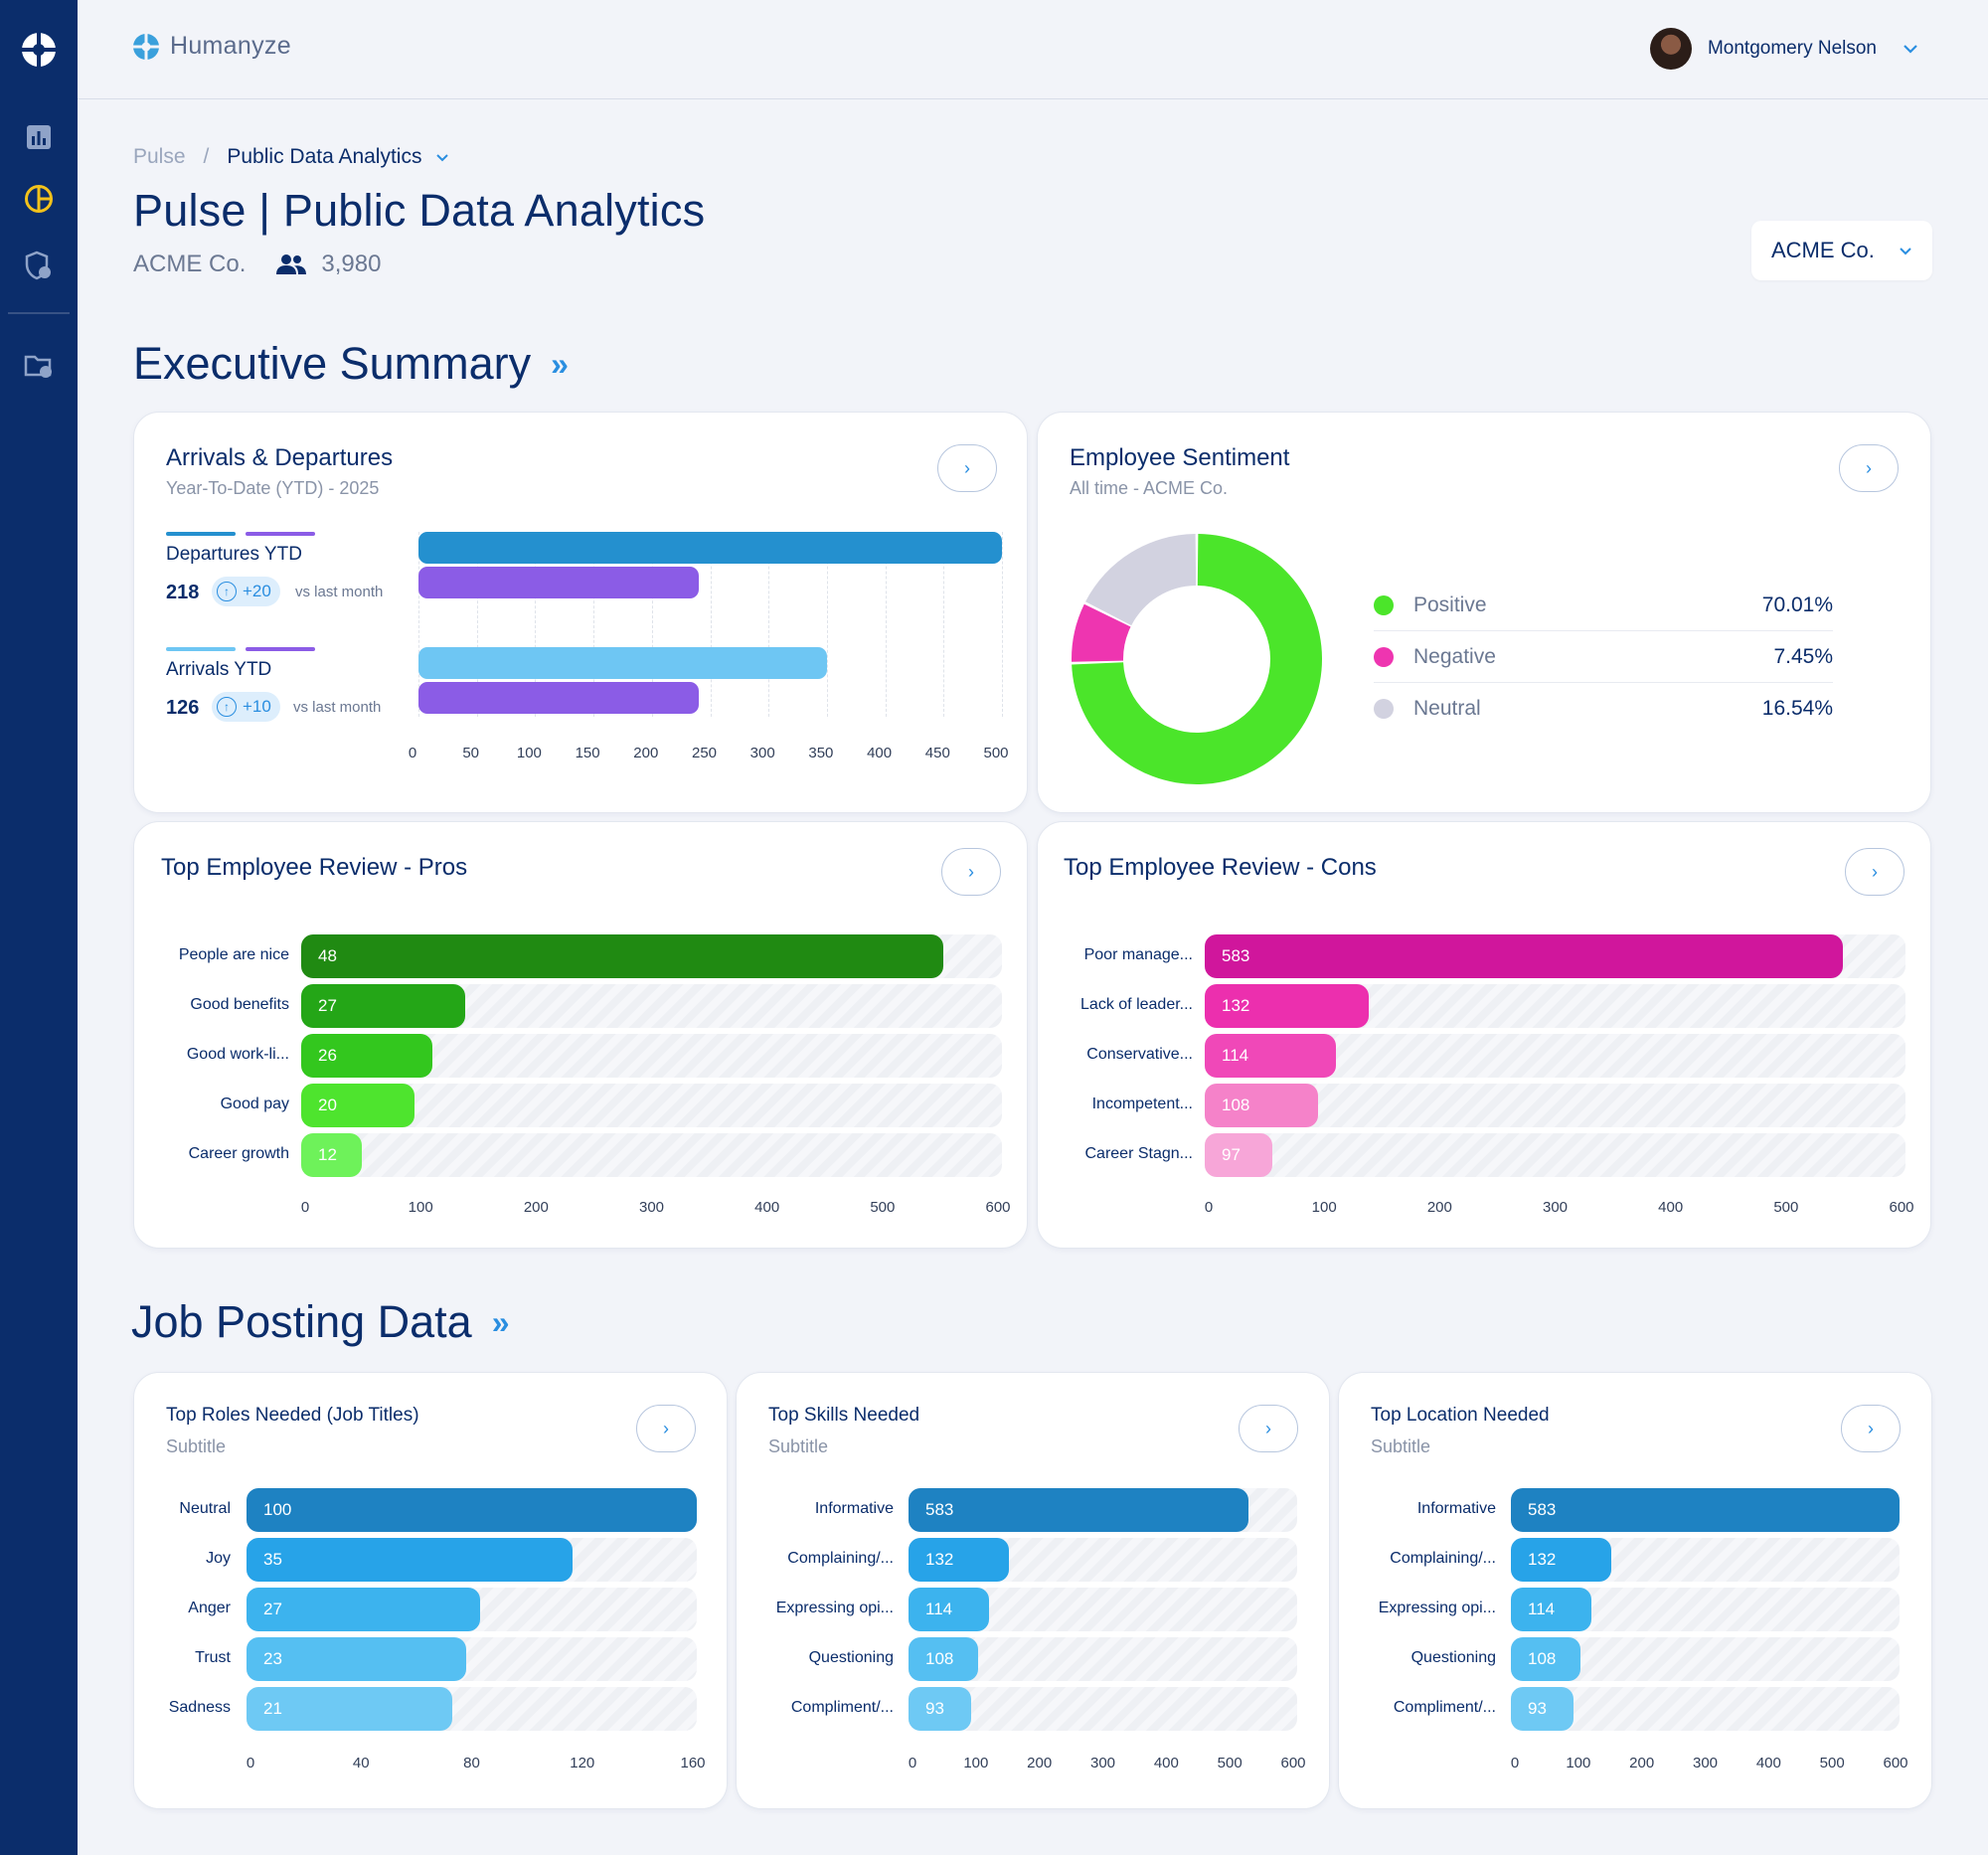 This screenshot has width=1988, height=1855. I want to click on delta-value: +20, so click(257, 591).